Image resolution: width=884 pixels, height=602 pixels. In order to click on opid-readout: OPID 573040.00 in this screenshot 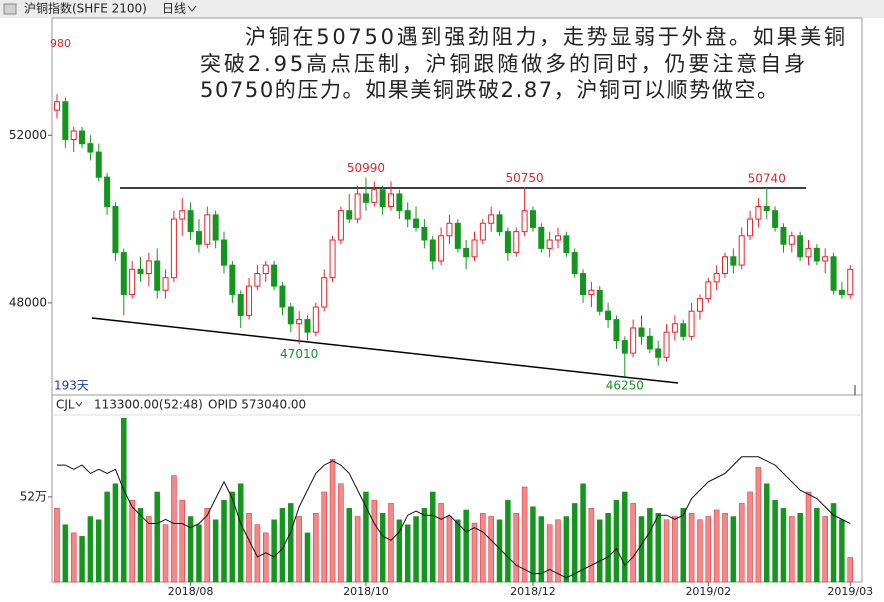, I will do `click(257, 405)`.